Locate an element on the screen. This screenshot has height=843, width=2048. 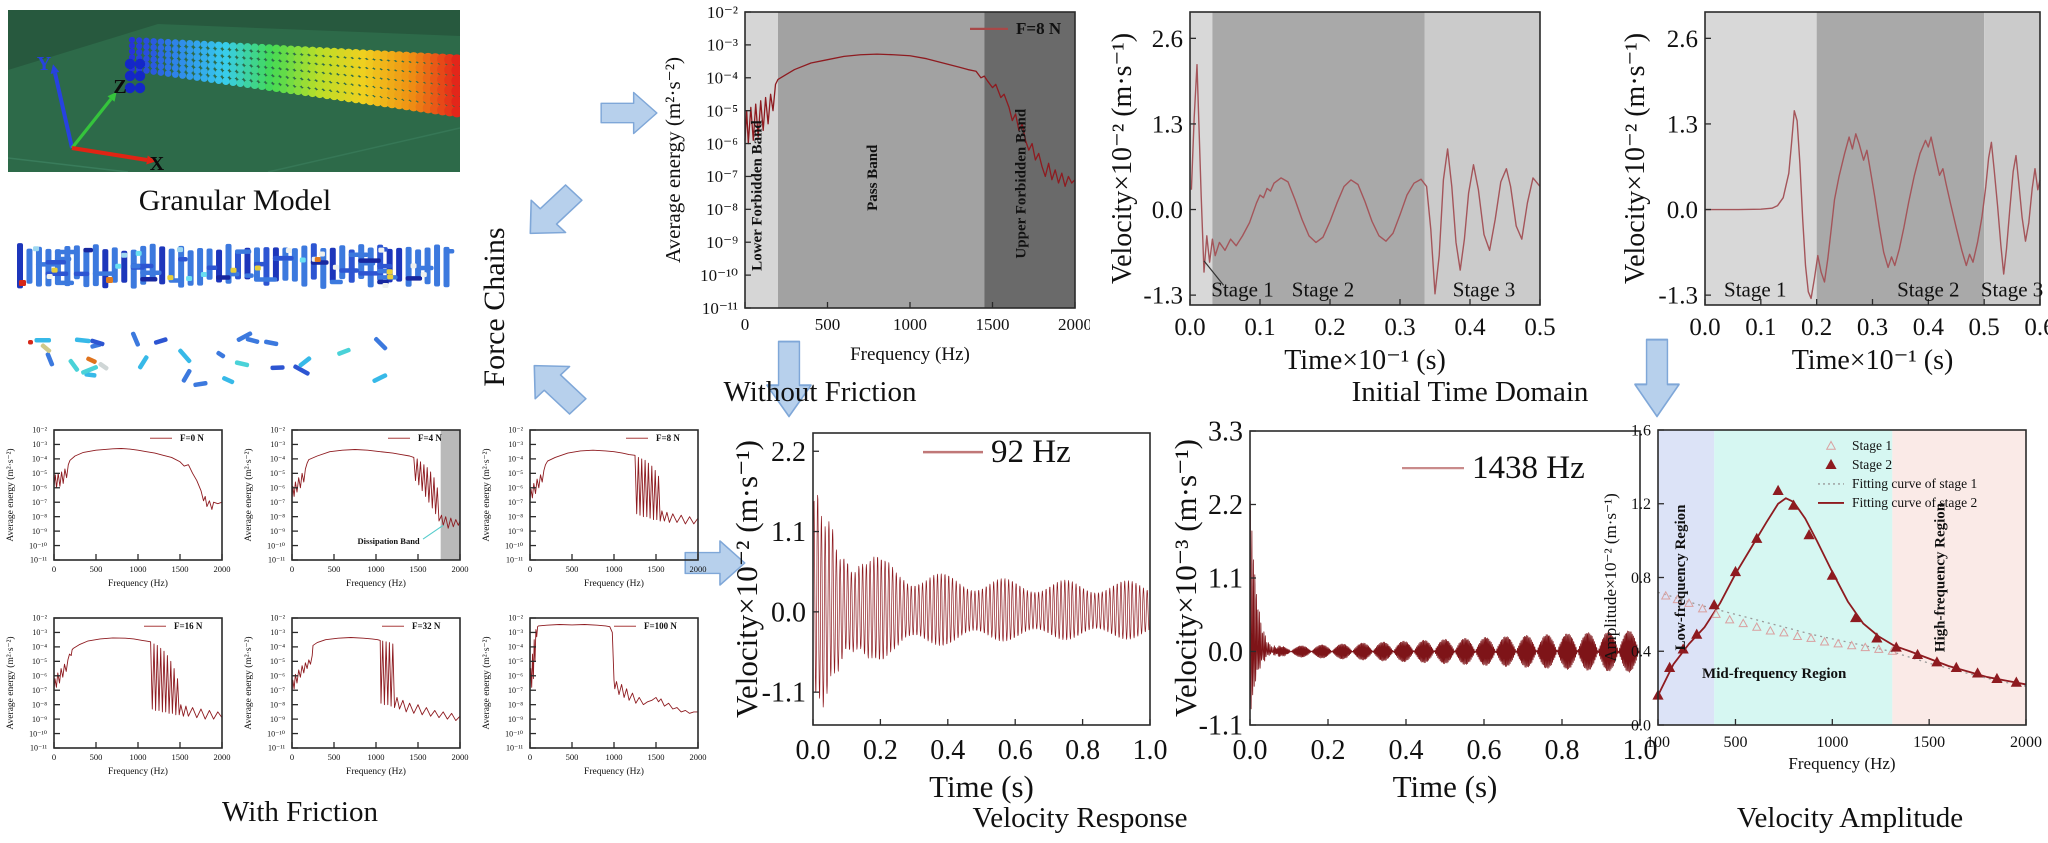
svg-text: 2.6 is located at coordinates (1167, 39).